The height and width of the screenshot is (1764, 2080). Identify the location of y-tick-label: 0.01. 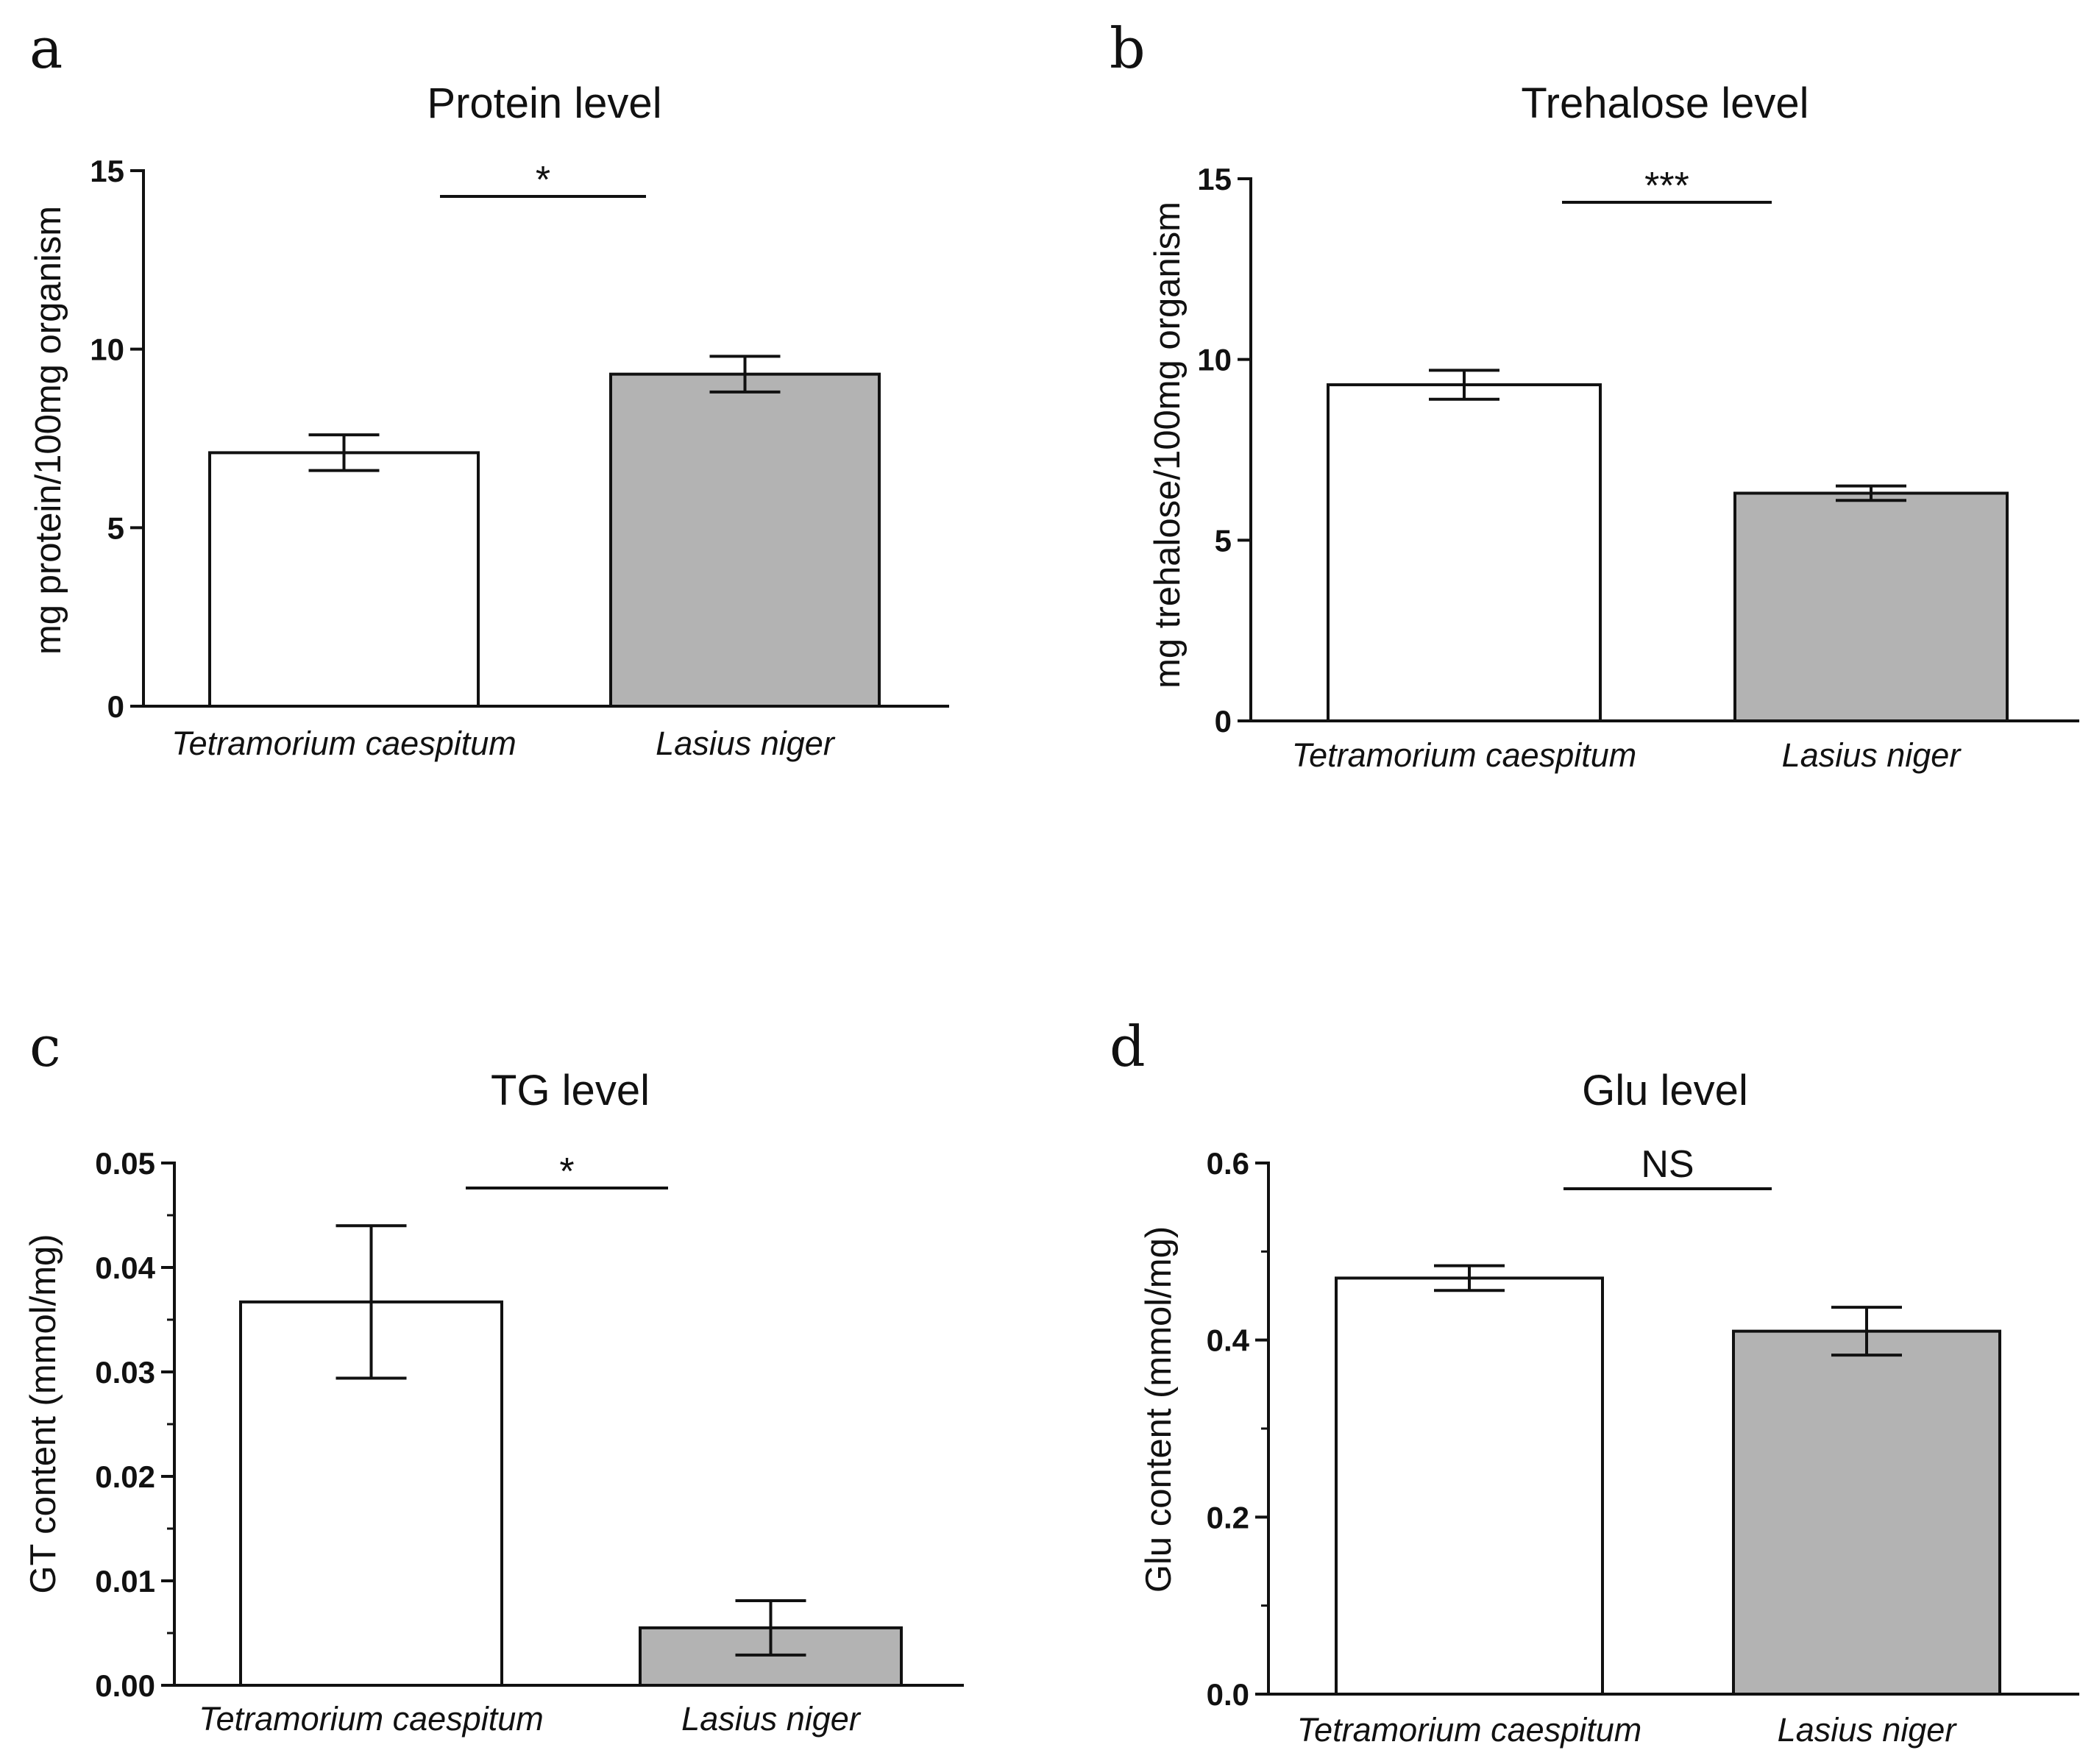
(125, 1581).